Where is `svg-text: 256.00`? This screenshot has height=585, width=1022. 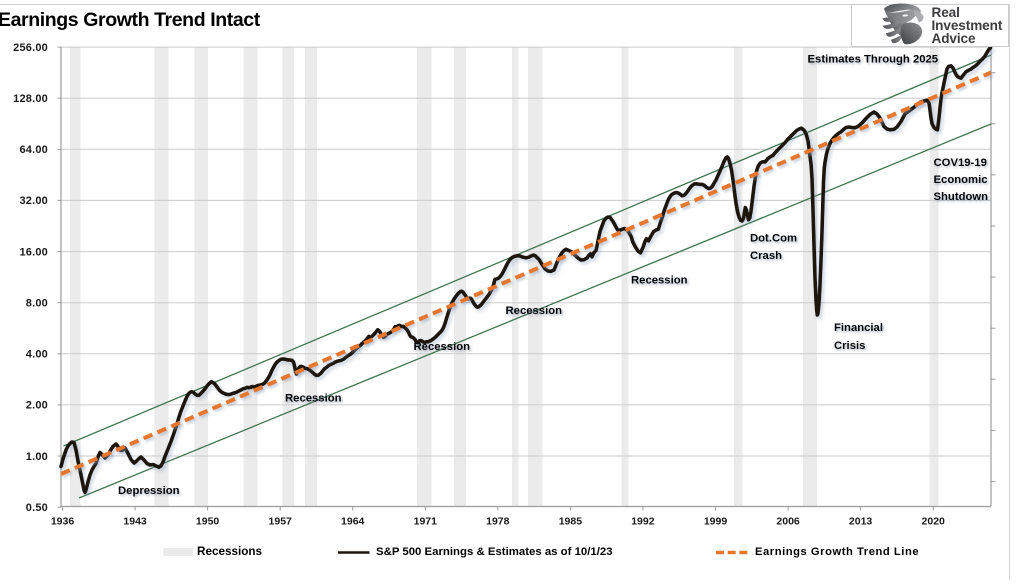
svg-text: 256.00 is located at coordinates (30, 48).